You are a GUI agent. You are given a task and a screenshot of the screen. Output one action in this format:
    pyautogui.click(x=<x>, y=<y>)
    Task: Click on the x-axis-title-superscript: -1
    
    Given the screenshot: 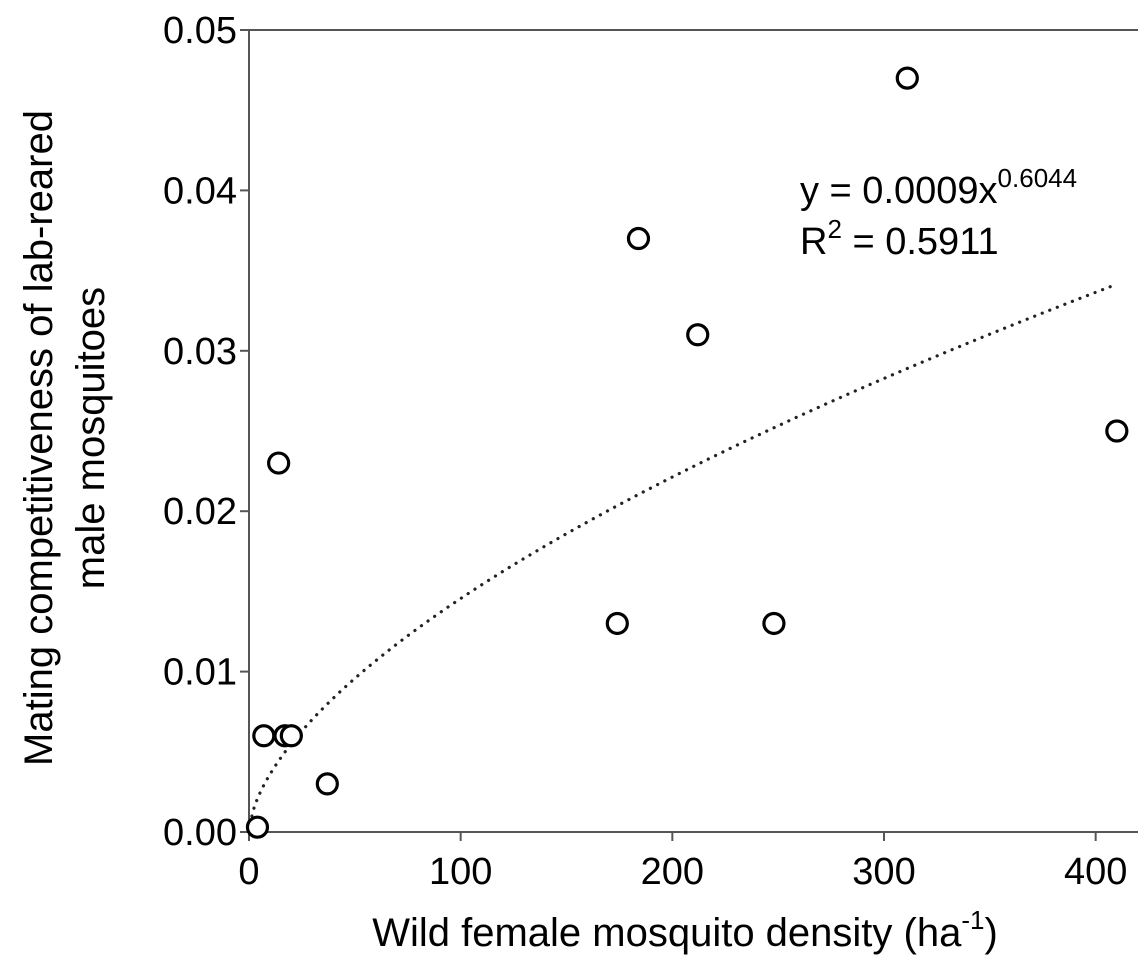 What is the action you would take?
    pyautogui.click(x=972, y=920)
    